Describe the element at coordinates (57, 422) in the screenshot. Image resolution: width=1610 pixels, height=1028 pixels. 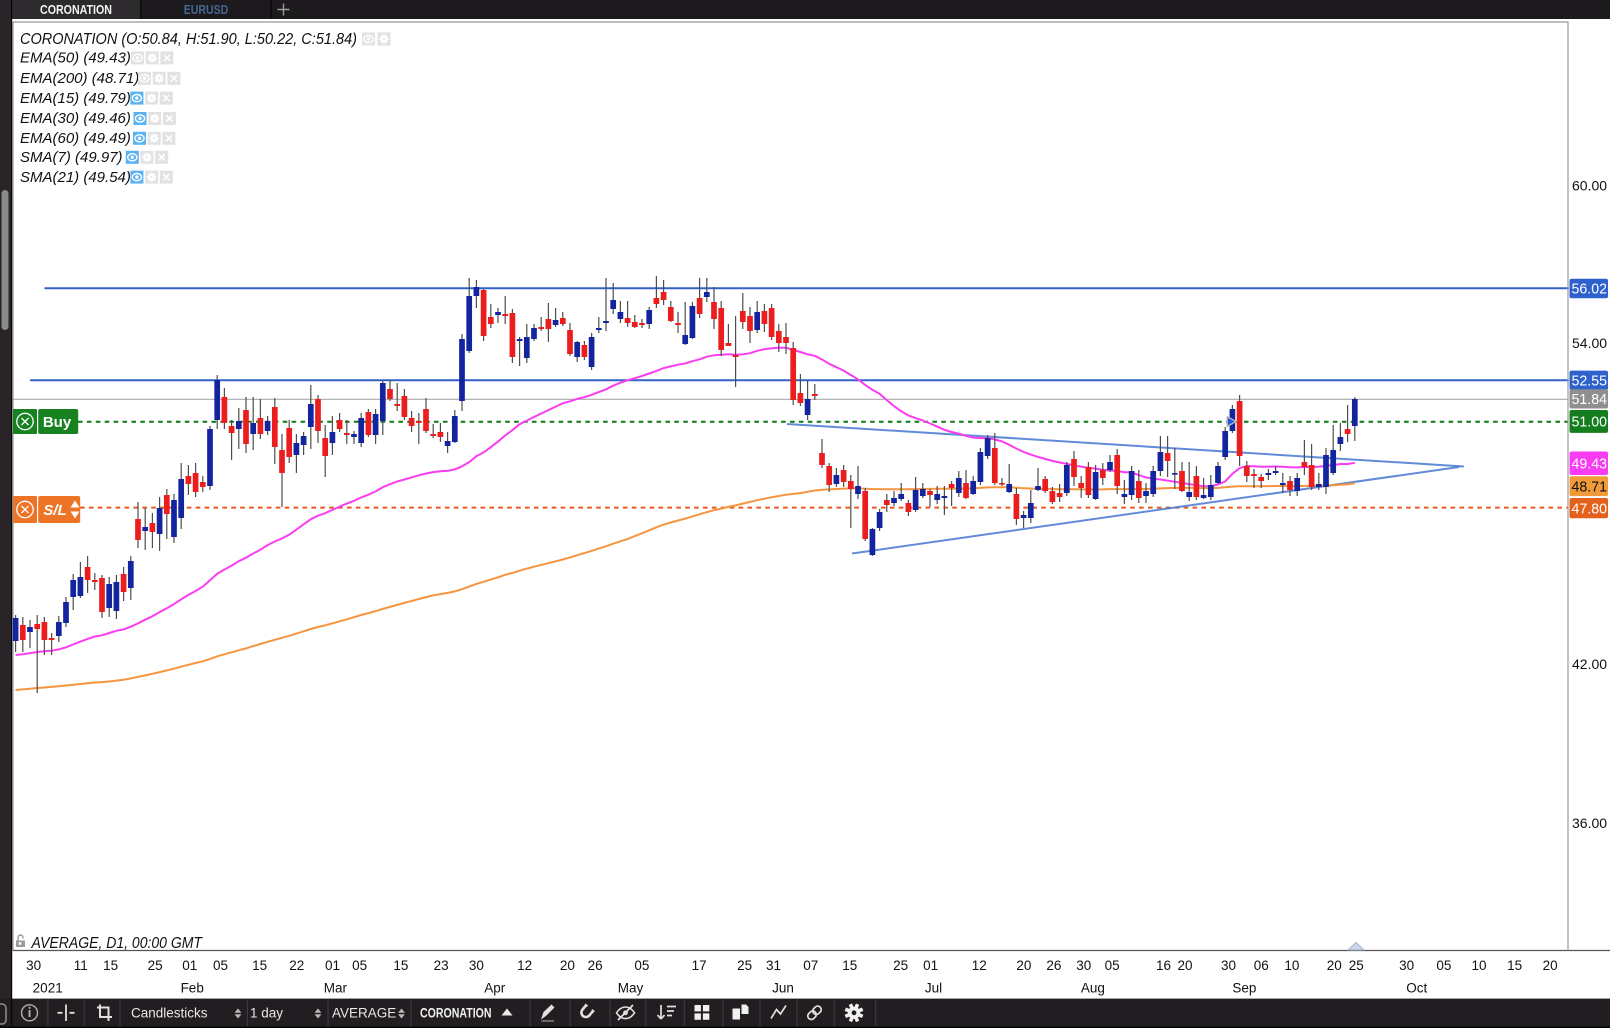
I see `svg-text: Buy` at that location.